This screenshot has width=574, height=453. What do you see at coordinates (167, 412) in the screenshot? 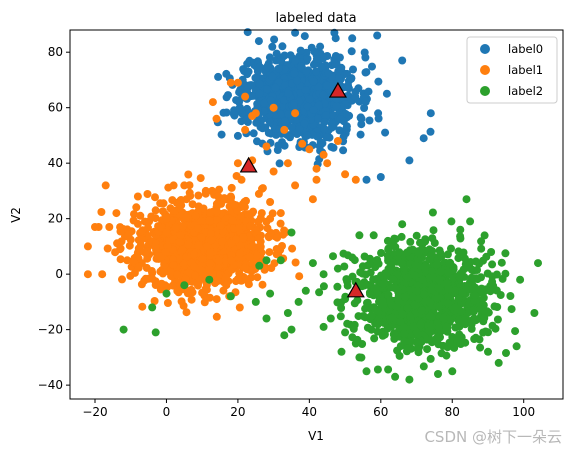
I see `x-tick-label: 0` at bounding box center [167, 412].